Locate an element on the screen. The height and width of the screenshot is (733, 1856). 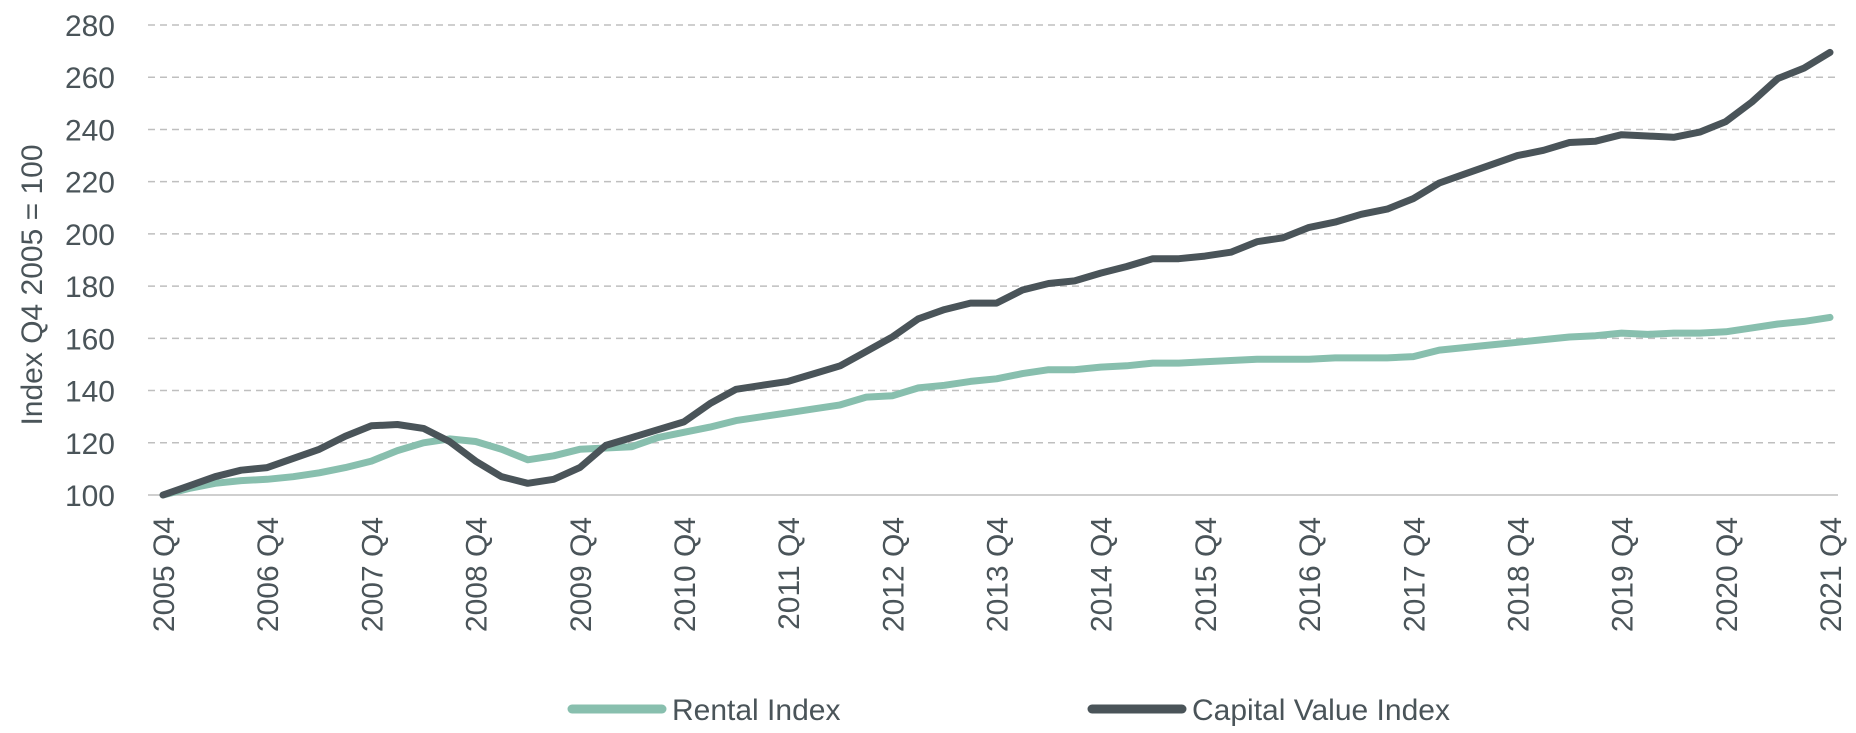
y-tick-label-160: 160 is located at coordinates (90, 339).